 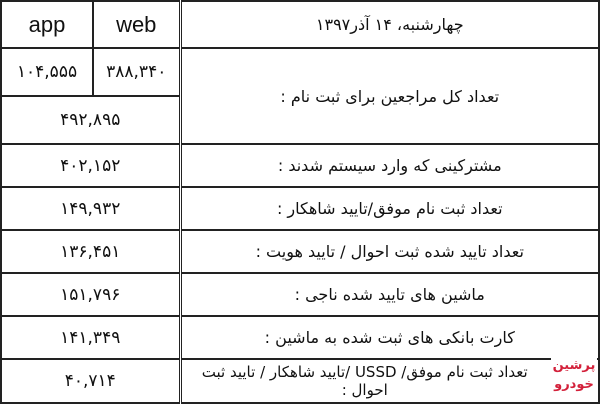 I want to click on app-header: app, so click(x=47, y=24).